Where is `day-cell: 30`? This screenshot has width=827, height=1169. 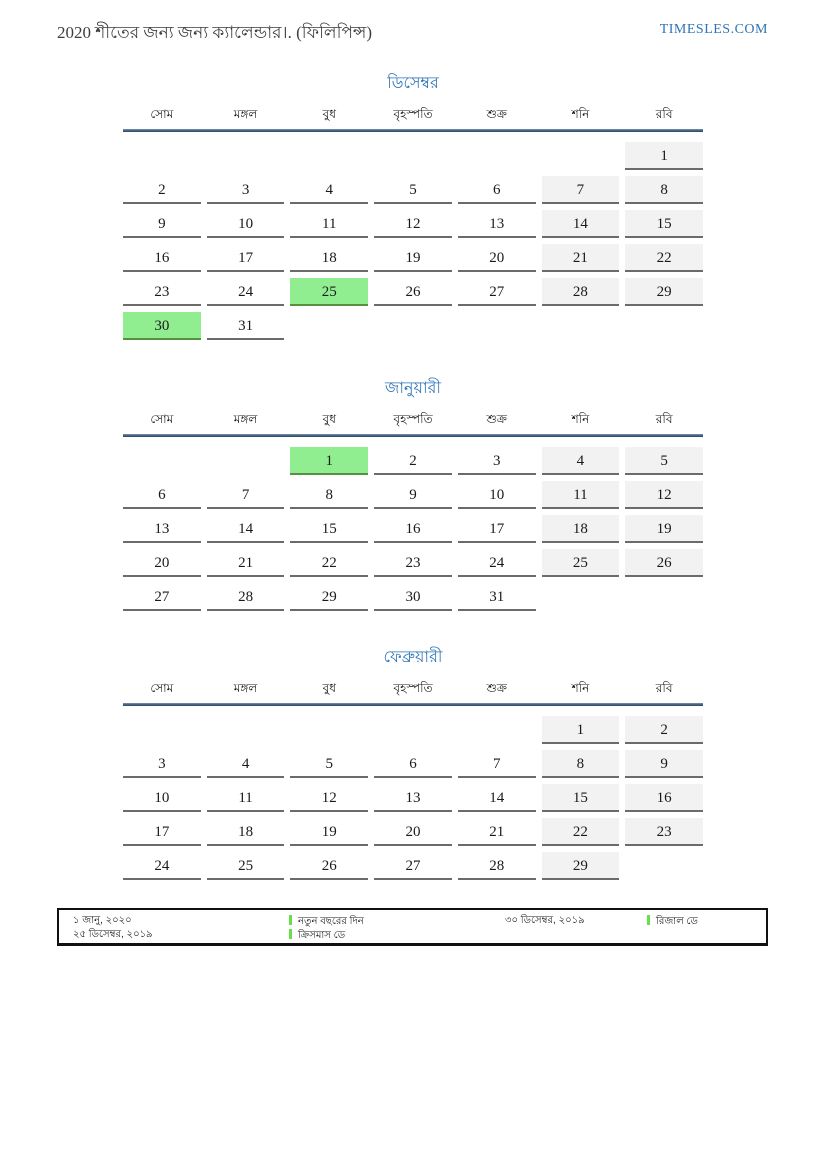
day-cell: 30 is located at coordinates (162, 326).